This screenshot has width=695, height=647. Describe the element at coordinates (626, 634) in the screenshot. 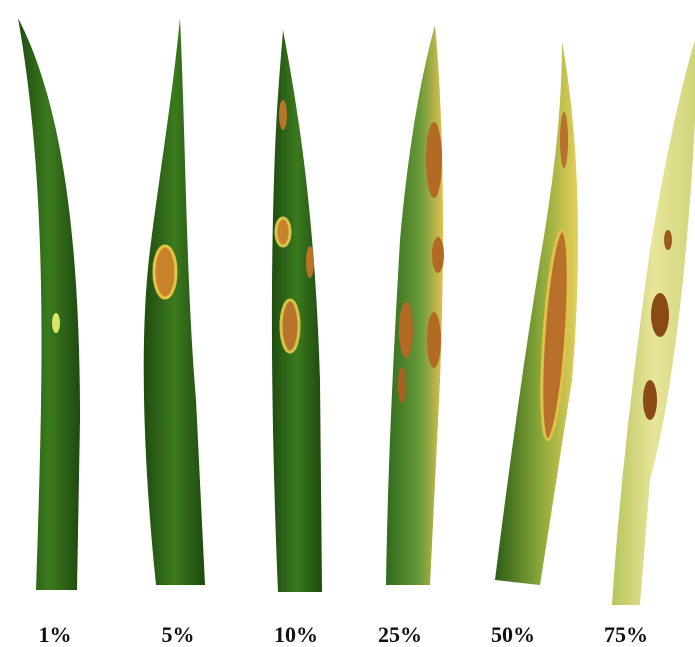

I see `severity-label: 75%` at that location.